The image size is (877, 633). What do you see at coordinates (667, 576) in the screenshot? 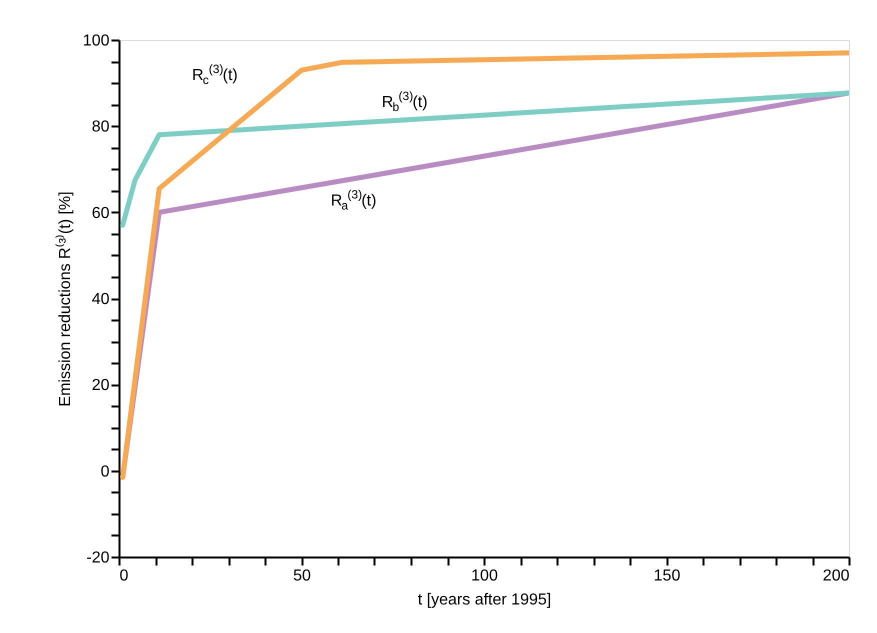
I see `x-tick-label: 150` at bounding box center [667, 576].